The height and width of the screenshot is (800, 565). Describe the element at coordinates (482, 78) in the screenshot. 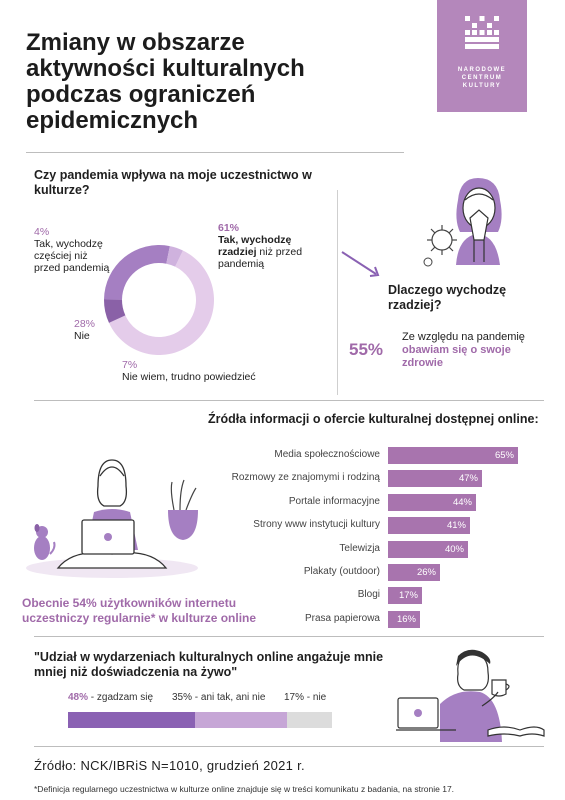

I see `logo-line-2: CENTRUM` at that location.